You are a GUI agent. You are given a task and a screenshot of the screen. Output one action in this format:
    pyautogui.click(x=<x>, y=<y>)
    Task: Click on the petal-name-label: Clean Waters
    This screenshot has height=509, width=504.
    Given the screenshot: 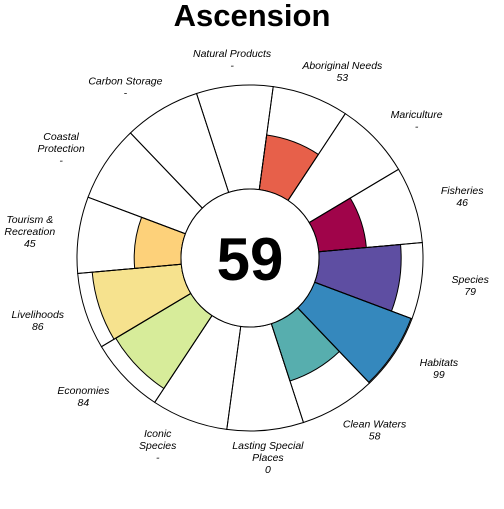 What is the action you would take?
    pyautogui.click(x=375, y=425)
    